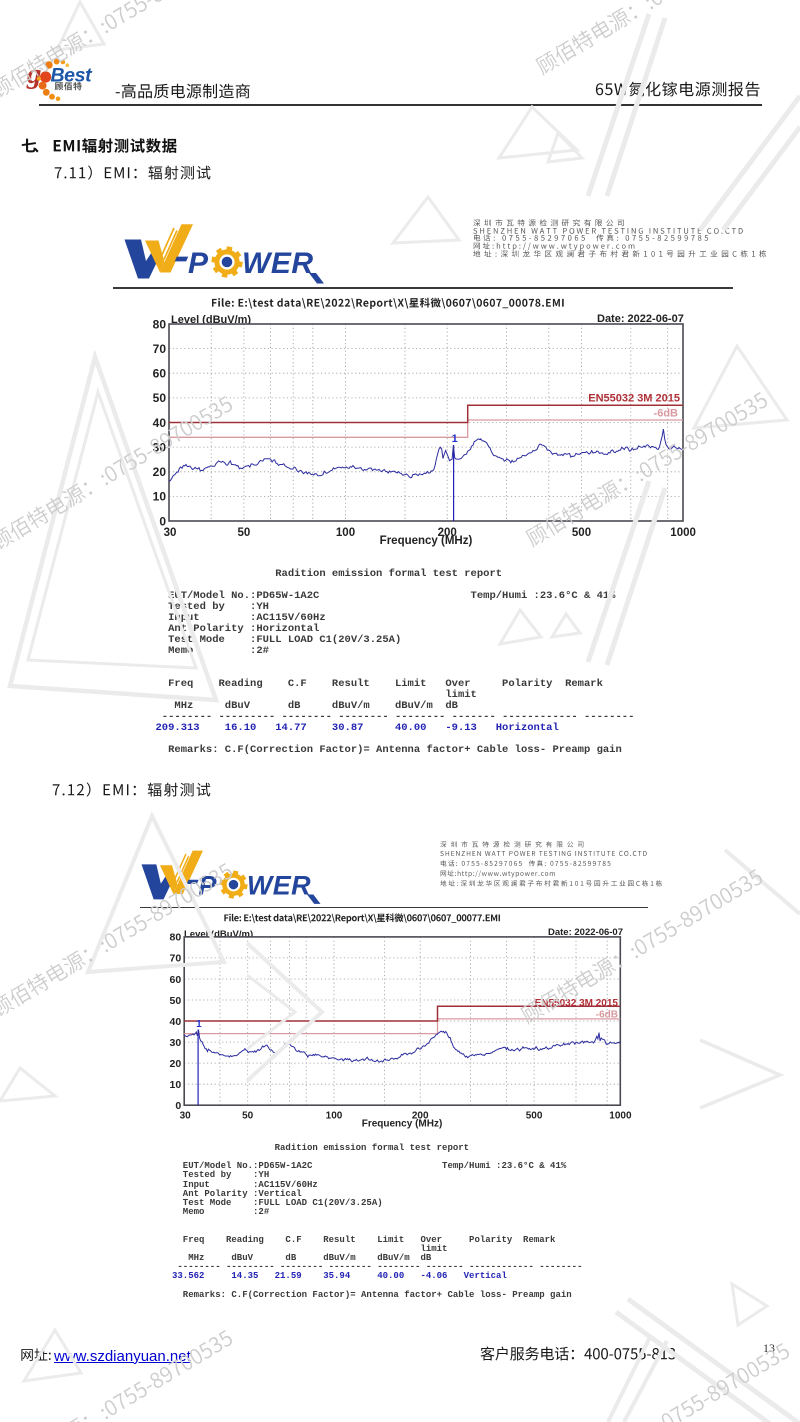 The width and height of the screenshot is (800, 1422). I want to click on svg-text: 0, so click(178, 1106).